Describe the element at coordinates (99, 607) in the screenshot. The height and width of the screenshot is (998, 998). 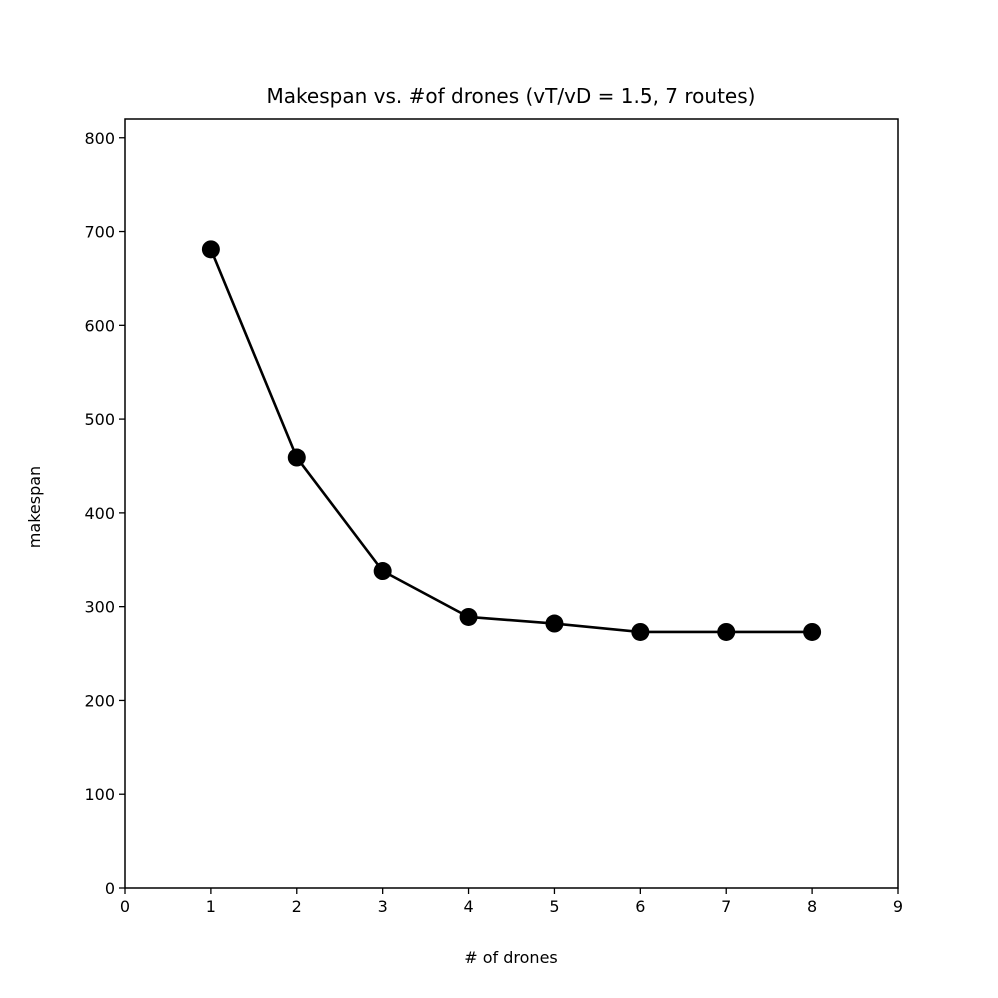
I see `y-tick-label: 300` at that location.